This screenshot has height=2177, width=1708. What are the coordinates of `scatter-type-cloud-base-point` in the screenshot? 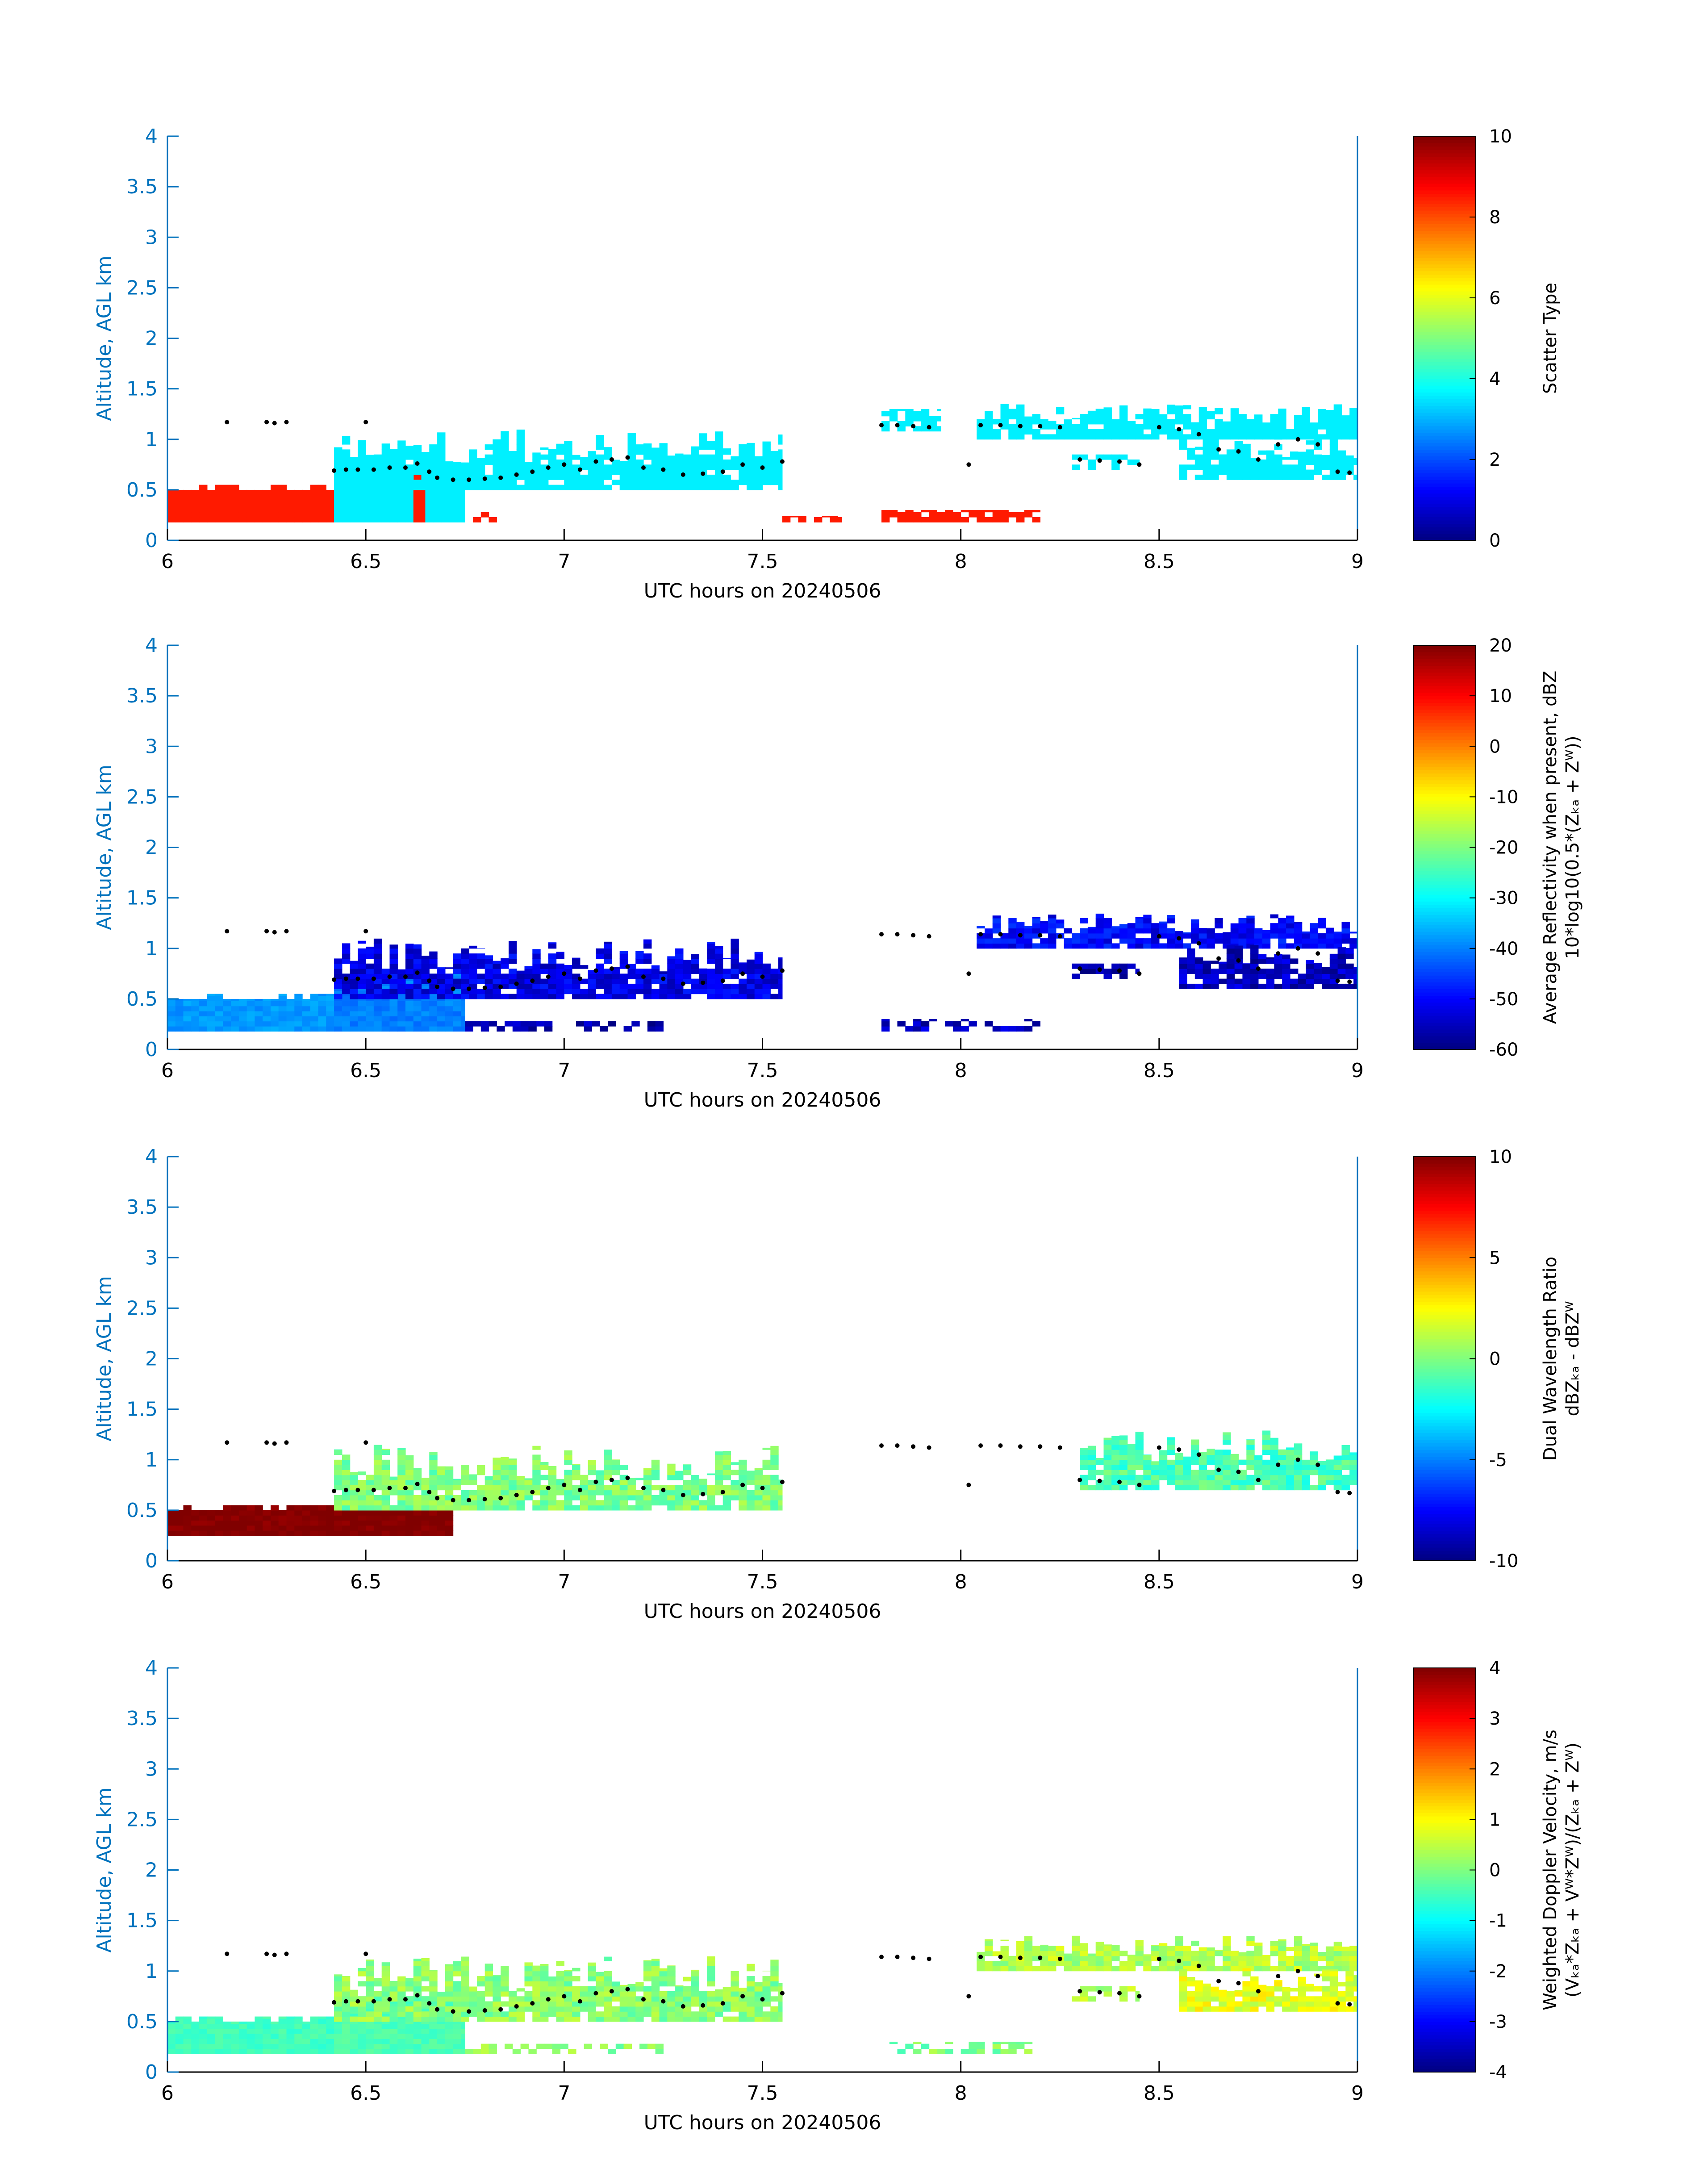 It's located at (663, 469).